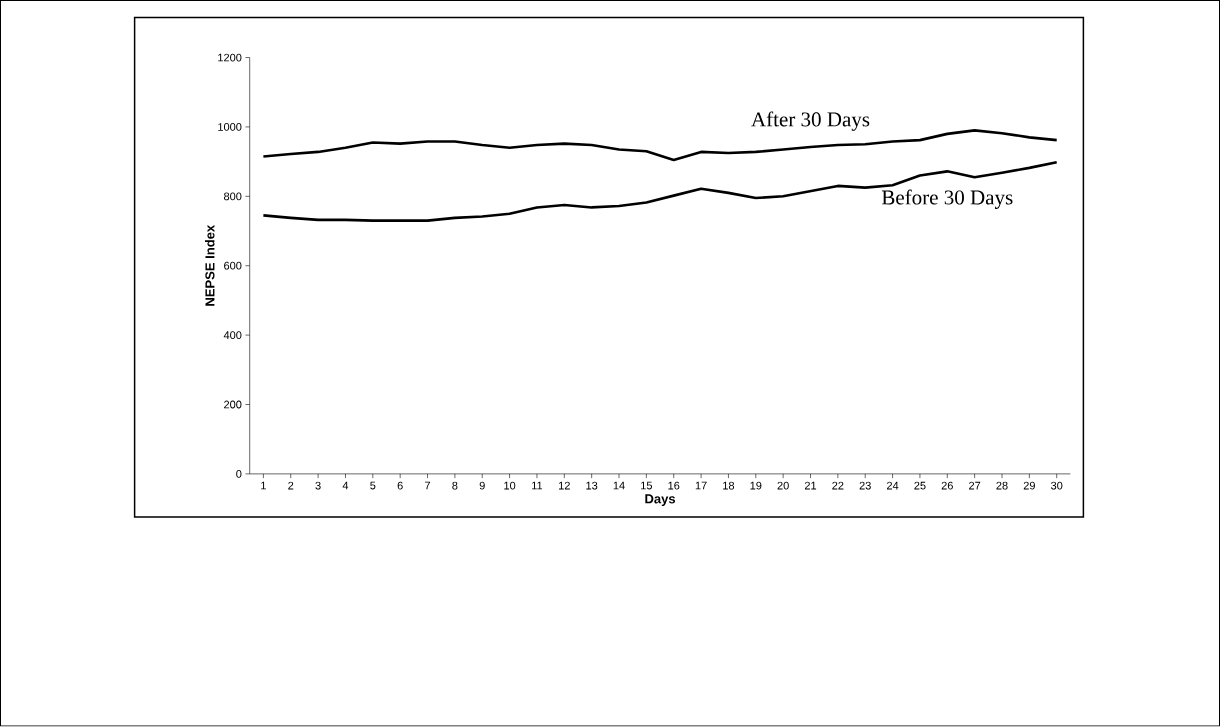 The width and height of the screenshot is (1220, 727). What do you see at coordinates (230, 127) in the screenshot?
I see `y-tick-label: 1000` at bounding box center [230, 127].